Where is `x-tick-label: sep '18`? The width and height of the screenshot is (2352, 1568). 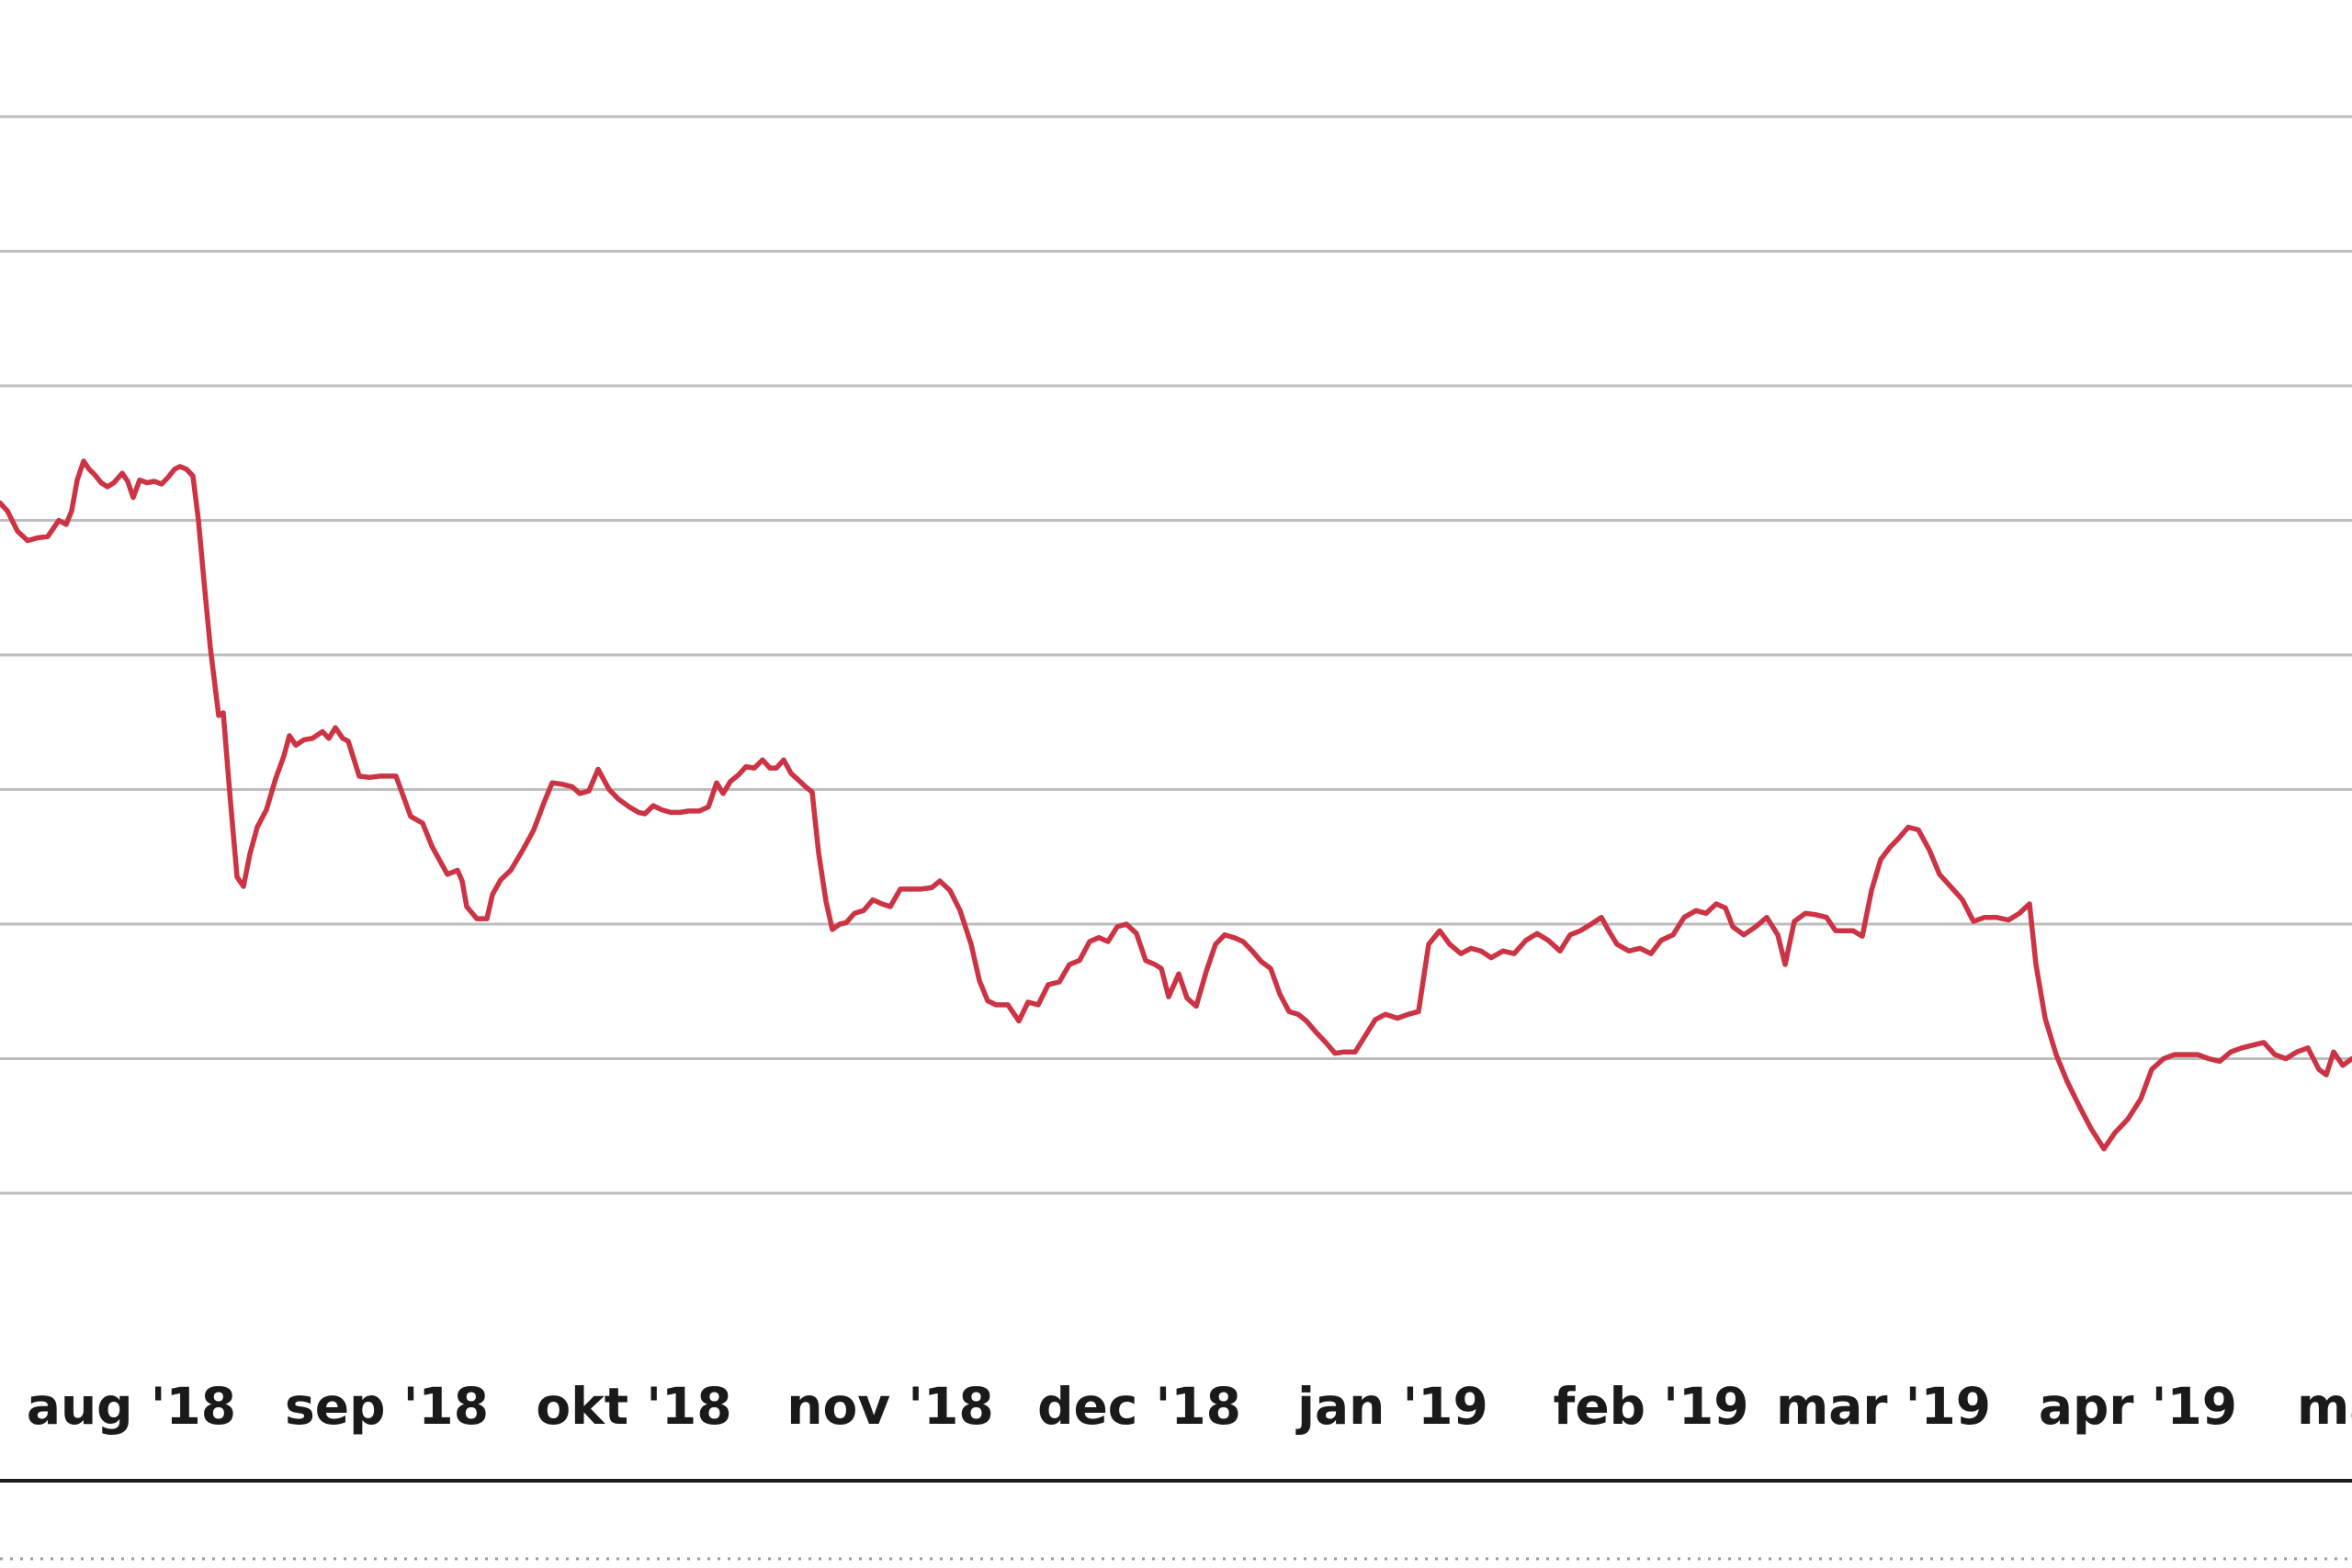 x-tick-label: sep '18 is located at coordinates (387, 1407).